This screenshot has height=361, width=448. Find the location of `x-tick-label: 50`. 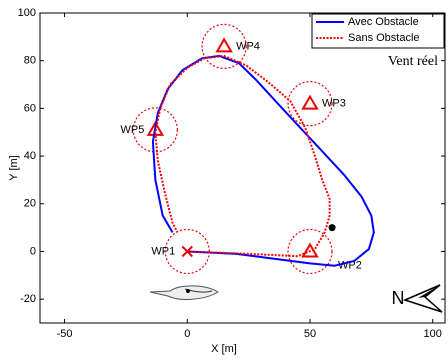

x-tick-label: 50 is located at coordinates (310, 334).